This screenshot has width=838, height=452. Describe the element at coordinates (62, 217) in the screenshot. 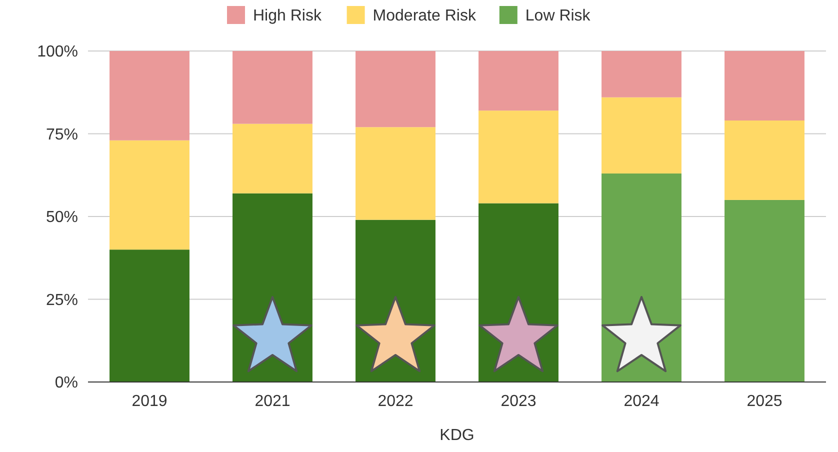

I see `y-tick-label: 50%` at that location.